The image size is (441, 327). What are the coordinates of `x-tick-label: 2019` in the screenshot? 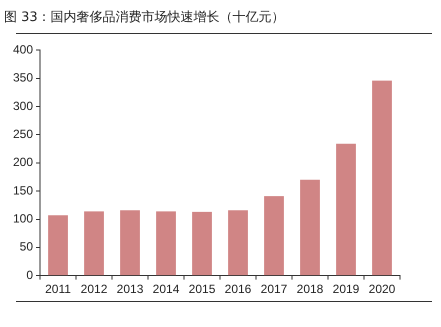 It's located at (346, 289).